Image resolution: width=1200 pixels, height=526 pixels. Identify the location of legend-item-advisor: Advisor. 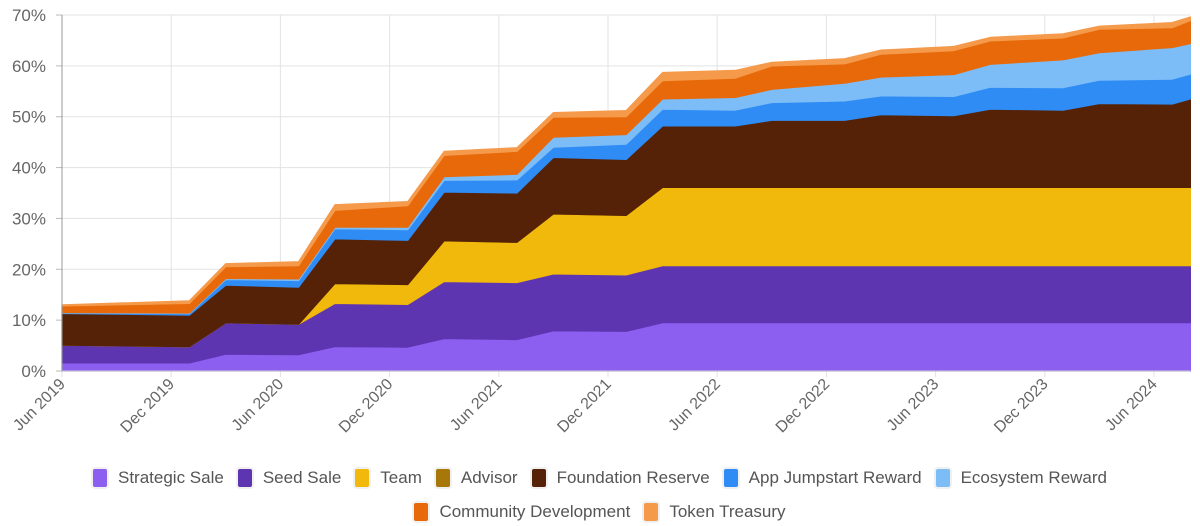
(476, 478).